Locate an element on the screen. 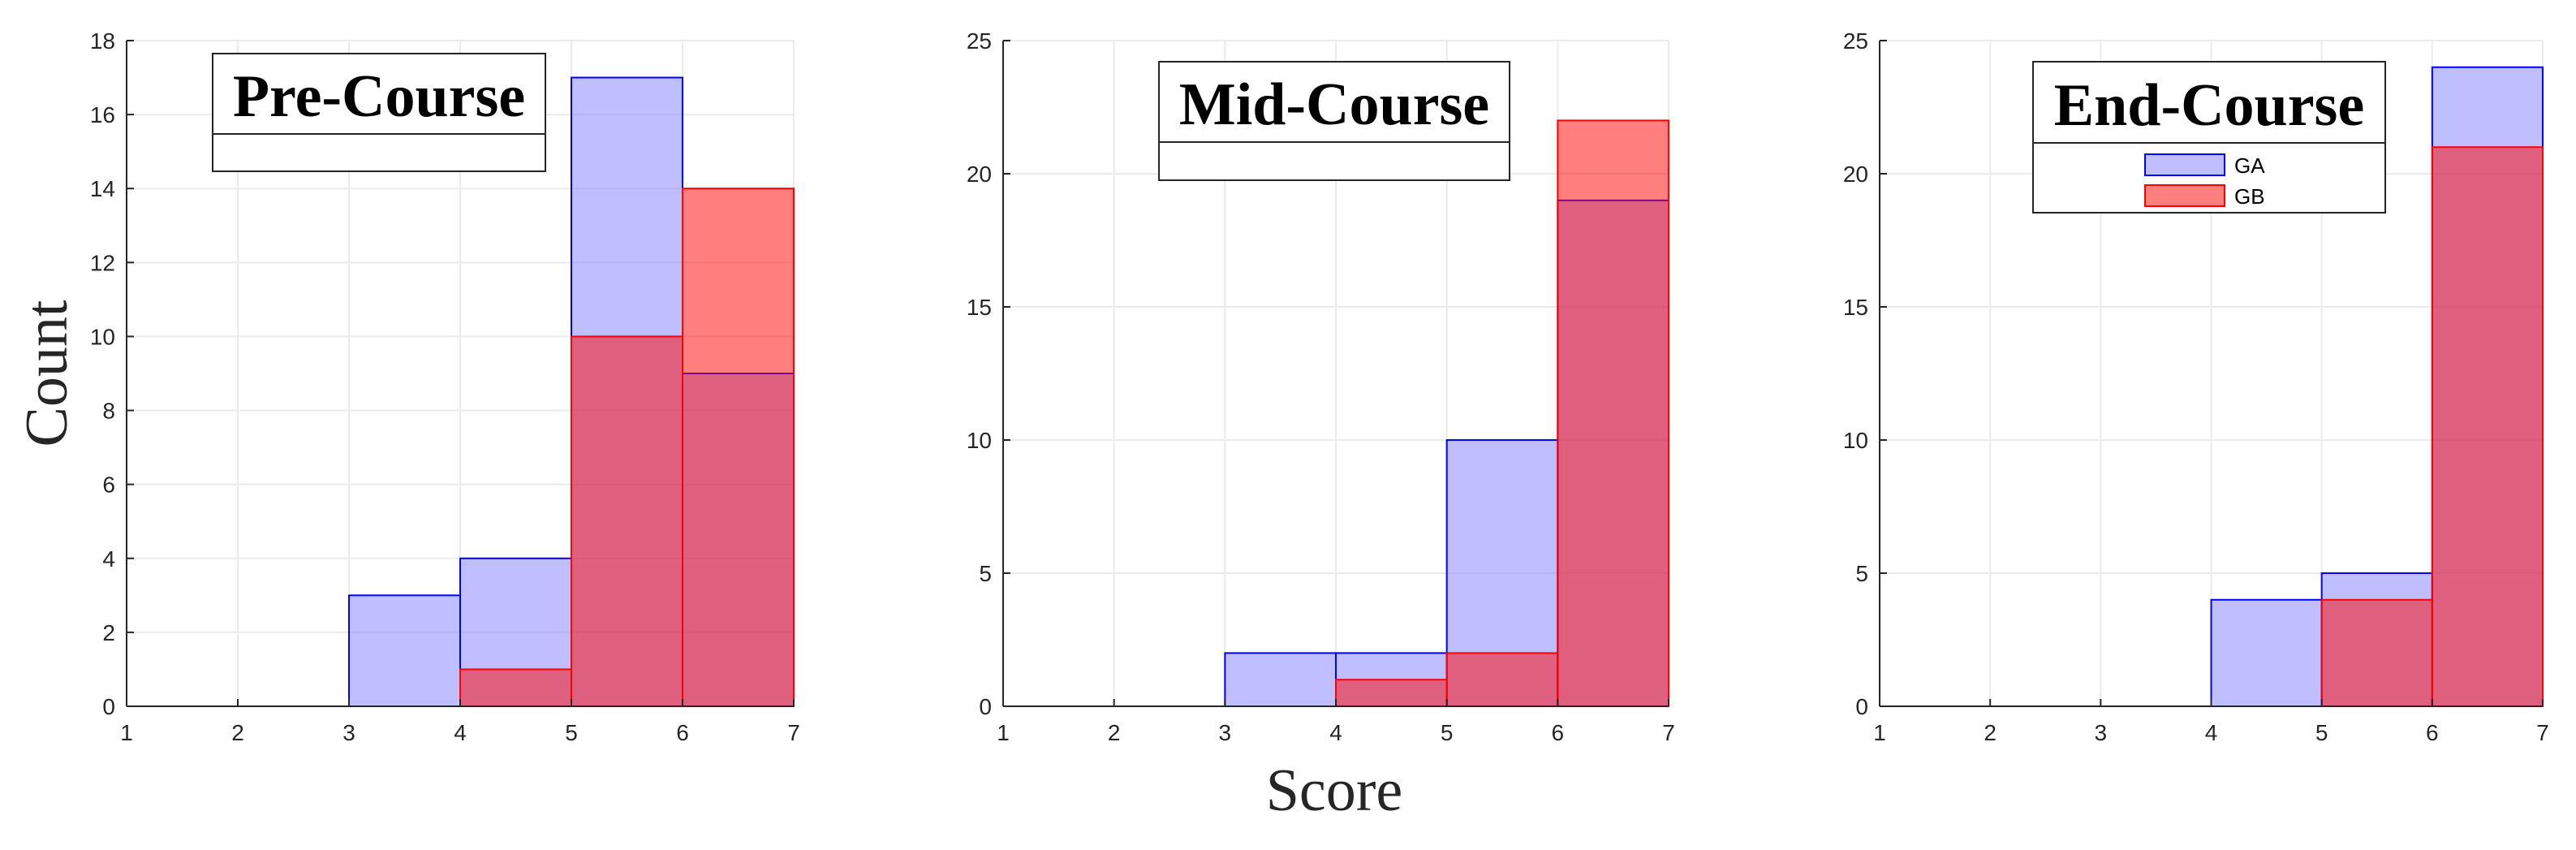  x-axis-label: Score is located at coordinates (1334, 790).